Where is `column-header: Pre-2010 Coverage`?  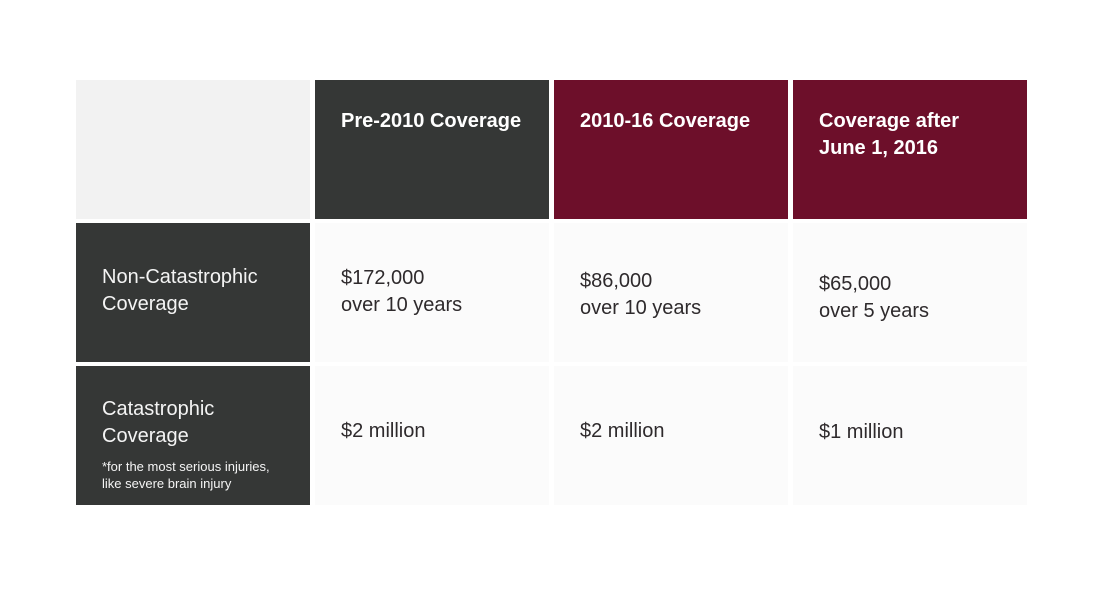 column-header: Pre-2010 Coverage is located at coordinates (432, 149).